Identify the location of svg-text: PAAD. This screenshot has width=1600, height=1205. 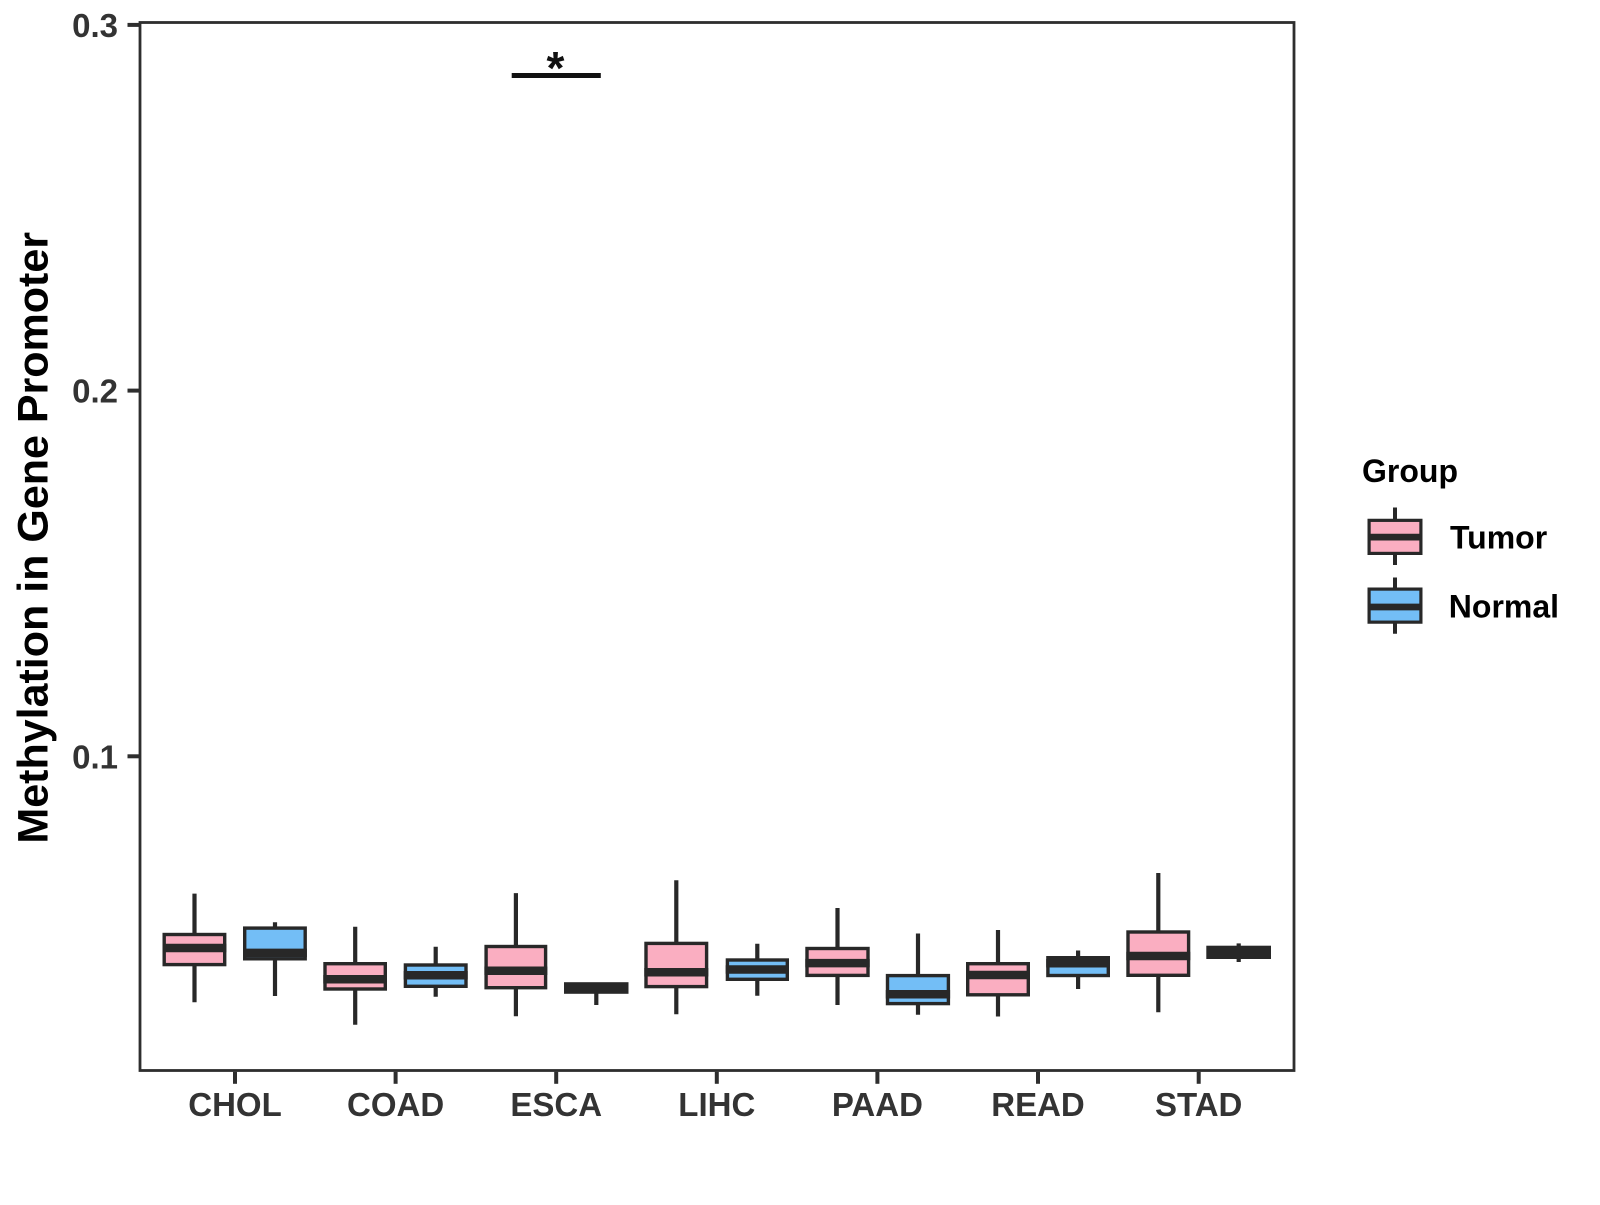
(877, 1104).